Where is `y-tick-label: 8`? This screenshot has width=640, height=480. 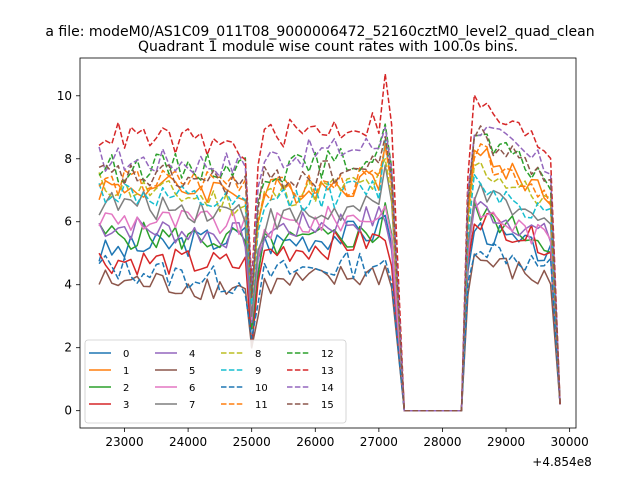
y-tick-label: 8 is located at coordinates (68, 159).